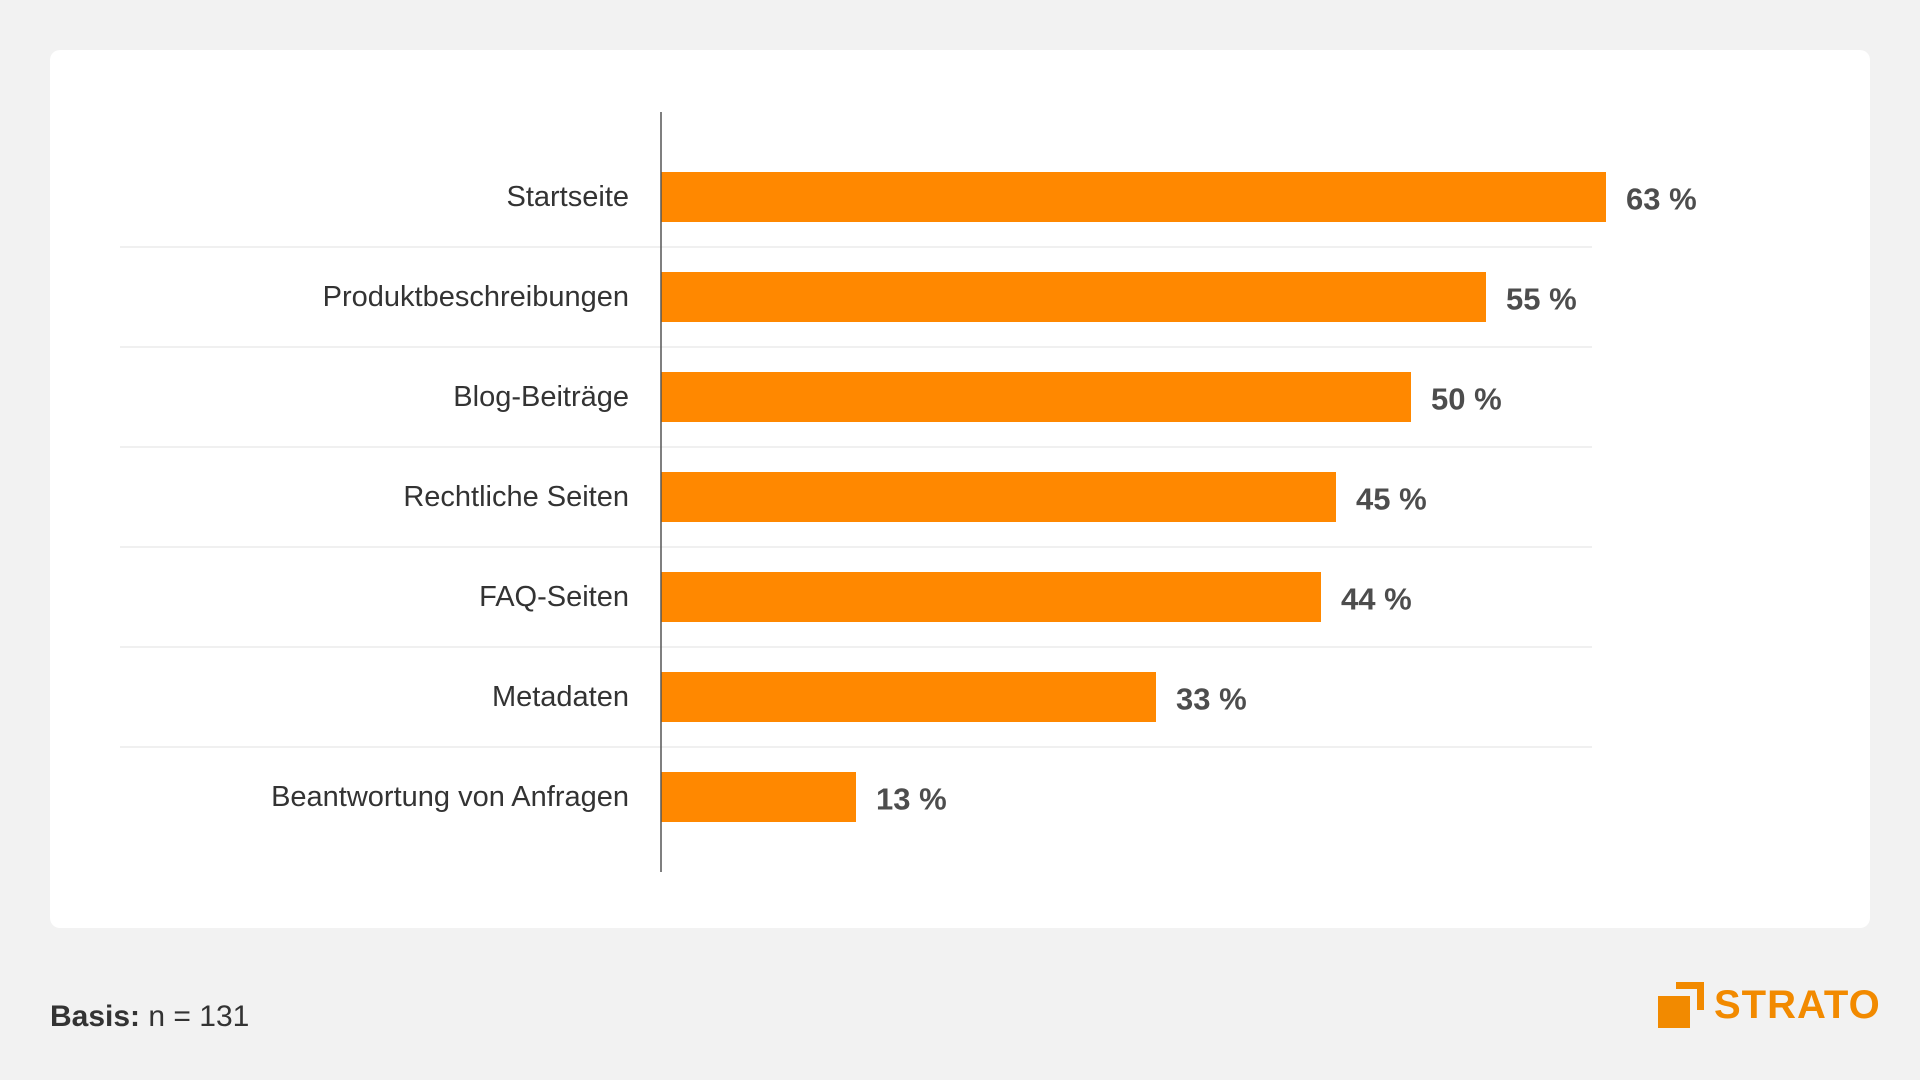 This screenshot has height=1080, width=1920. Describe the element at coordinates (1376, 599) in the screenshot. I see `value-label: 44 %` at that location.